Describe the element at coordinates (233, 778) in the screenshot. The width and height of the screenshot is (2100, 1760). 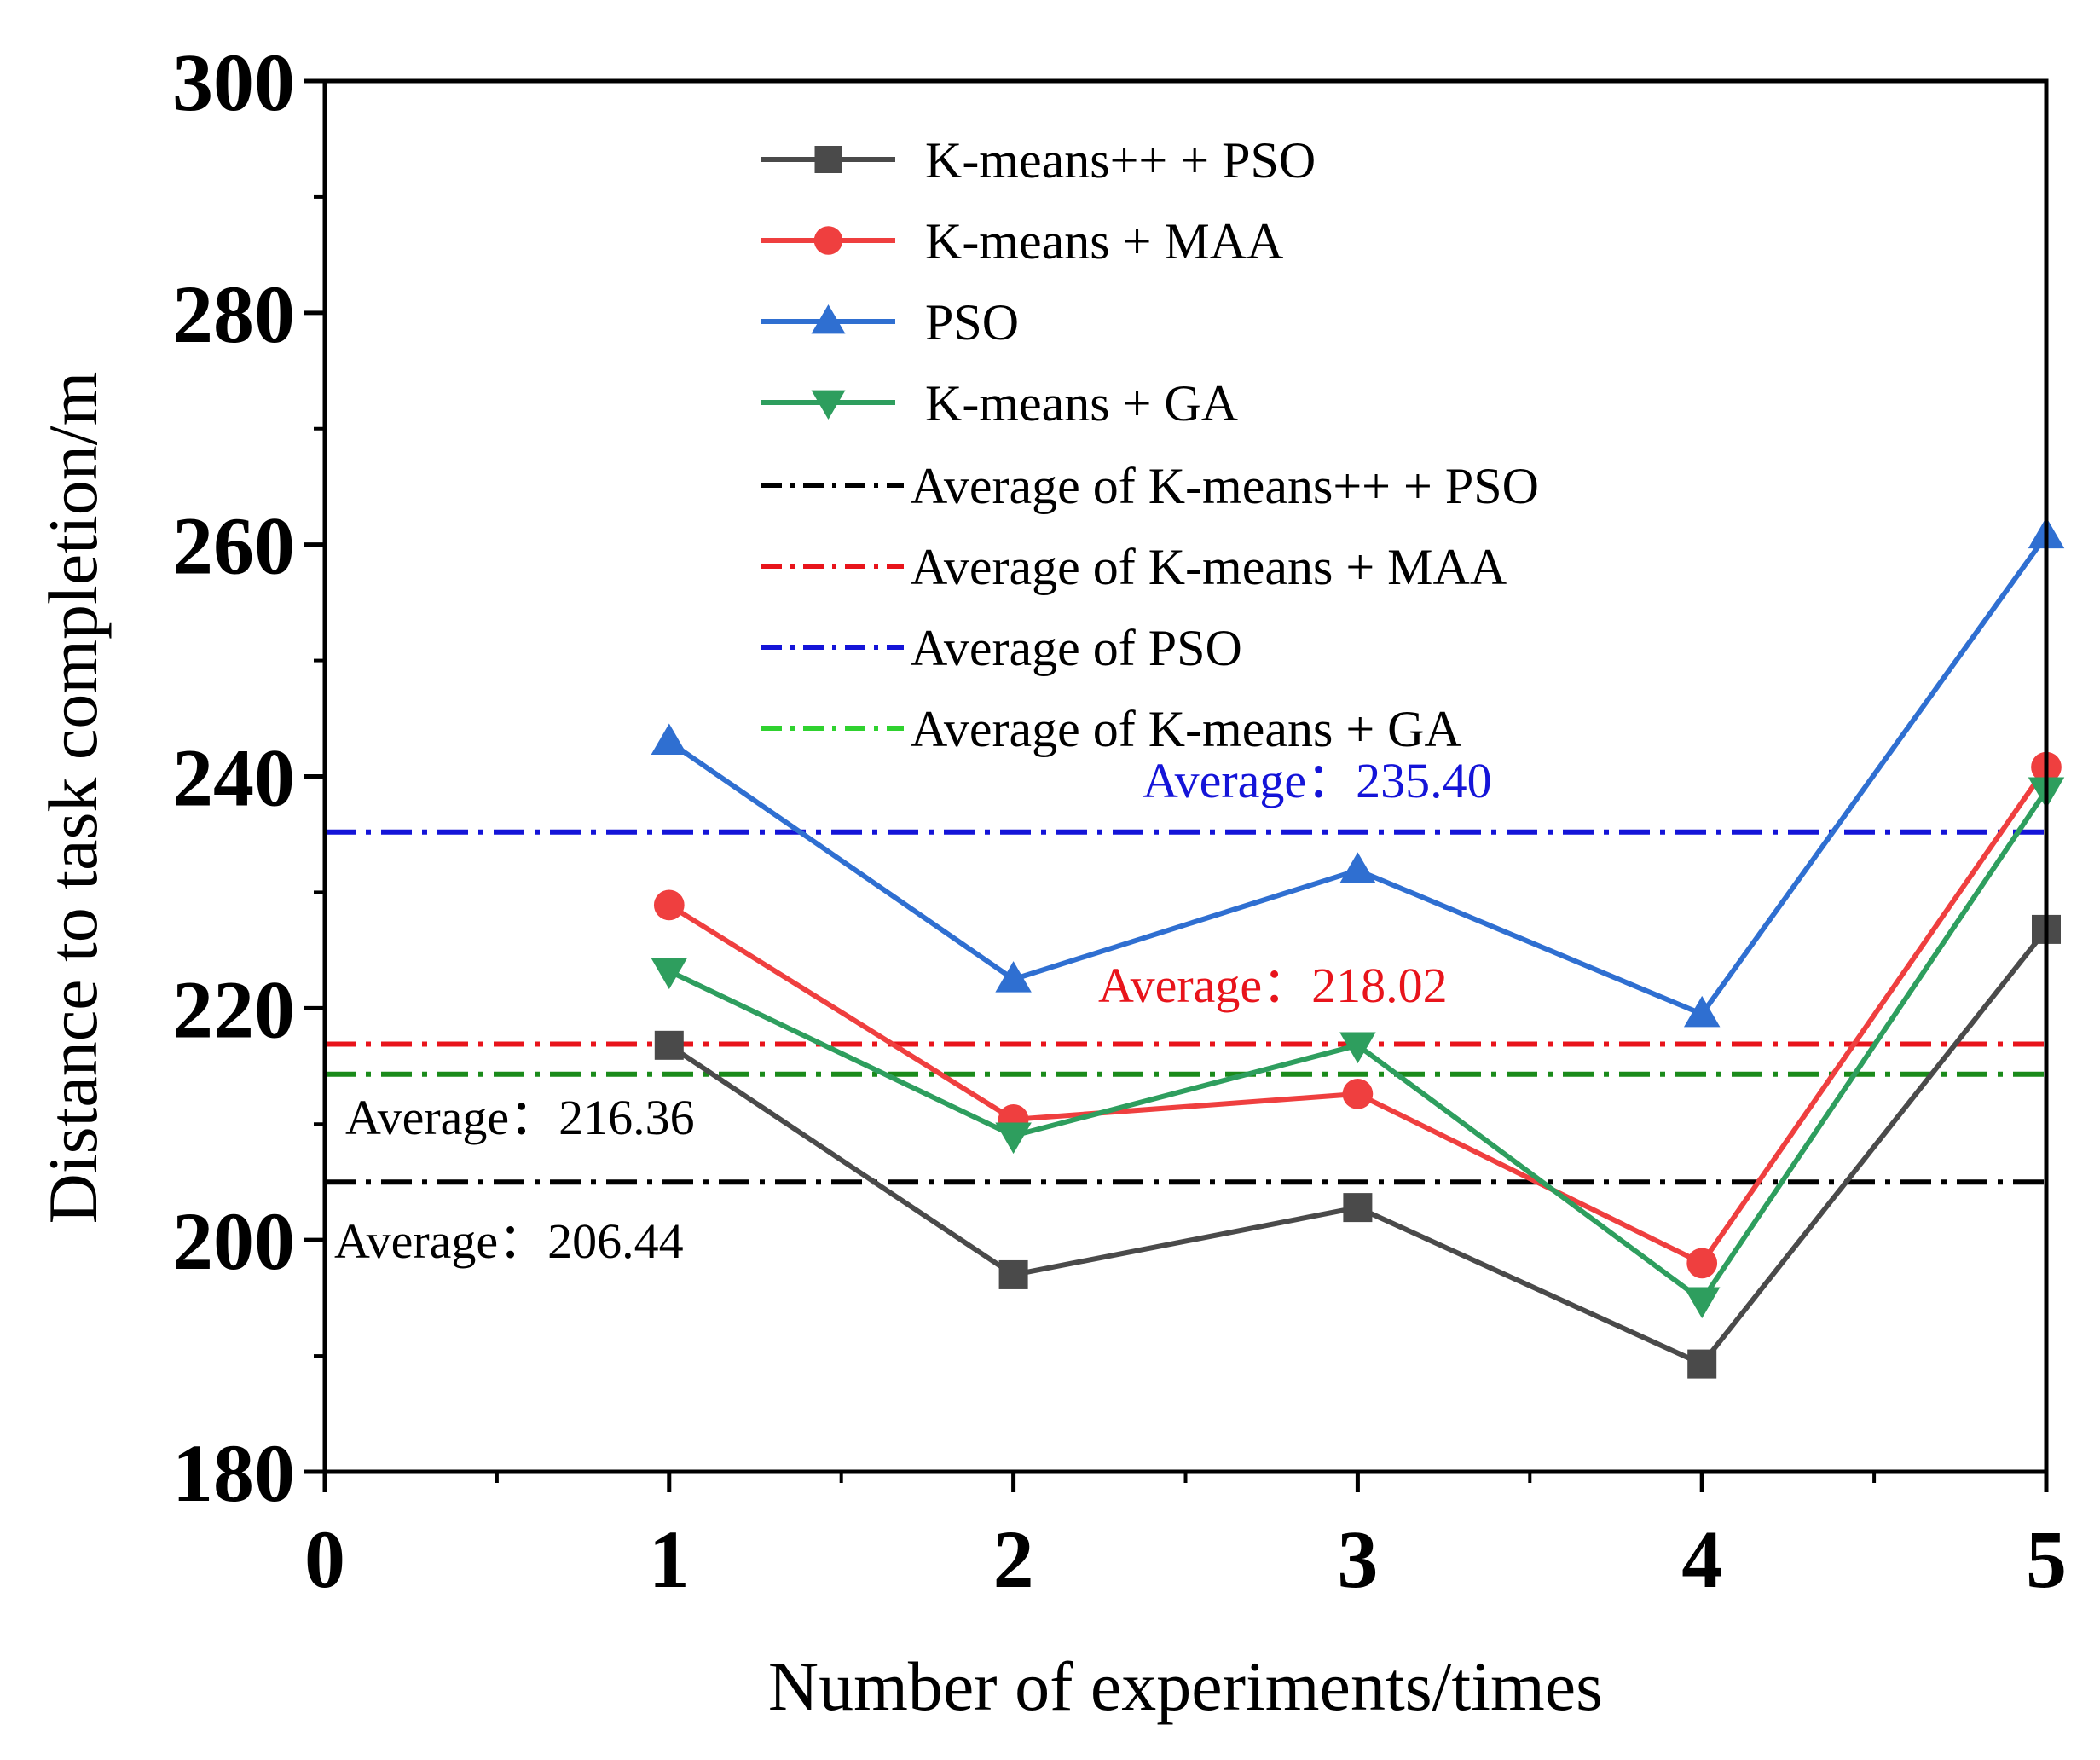
I see `y-tick-label: 240` at that location.